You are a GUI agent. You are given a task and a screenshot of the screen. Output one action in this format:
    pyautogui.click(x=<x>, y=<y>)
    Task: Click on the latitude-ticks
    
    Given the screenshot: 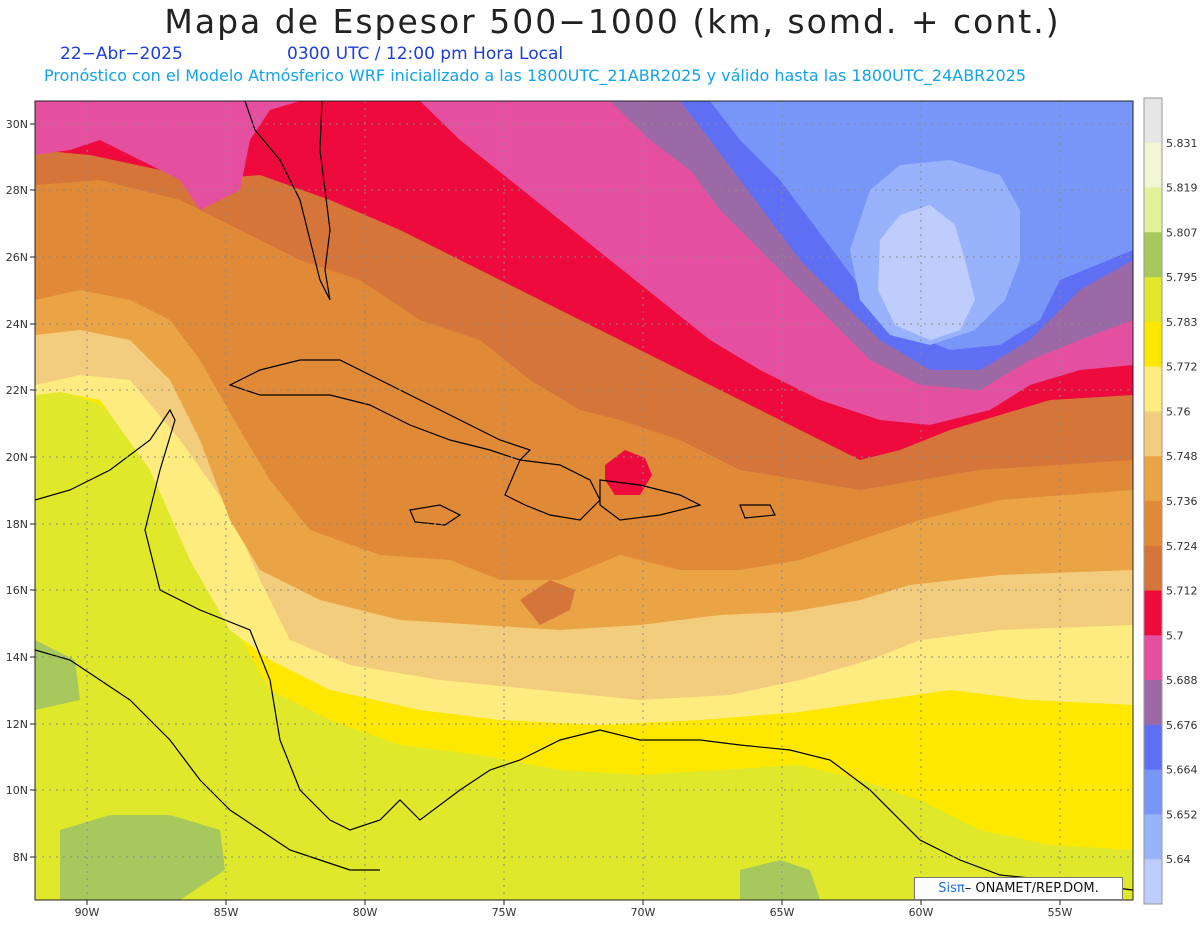 What is the action you would take?
    pyautogui.click(x=32, y=490)
    